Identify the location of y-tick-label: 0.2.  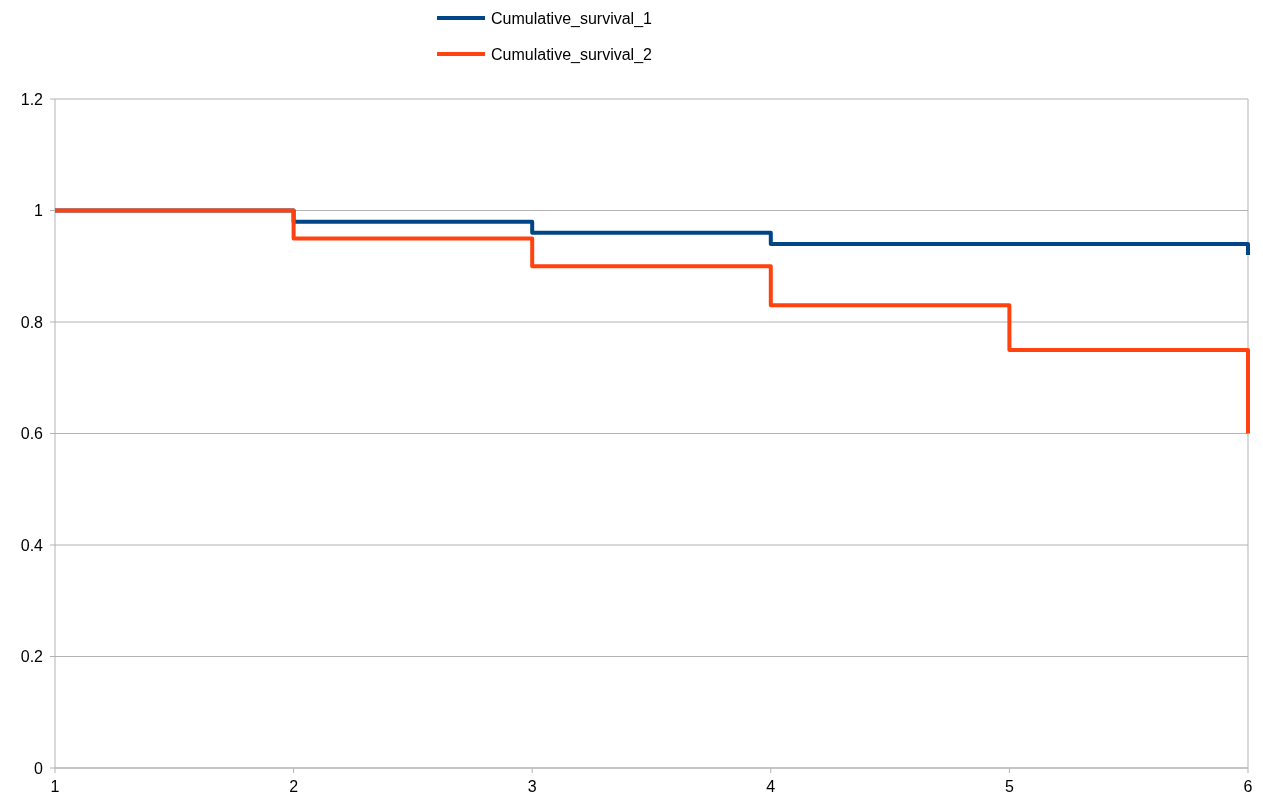
(32, 657).